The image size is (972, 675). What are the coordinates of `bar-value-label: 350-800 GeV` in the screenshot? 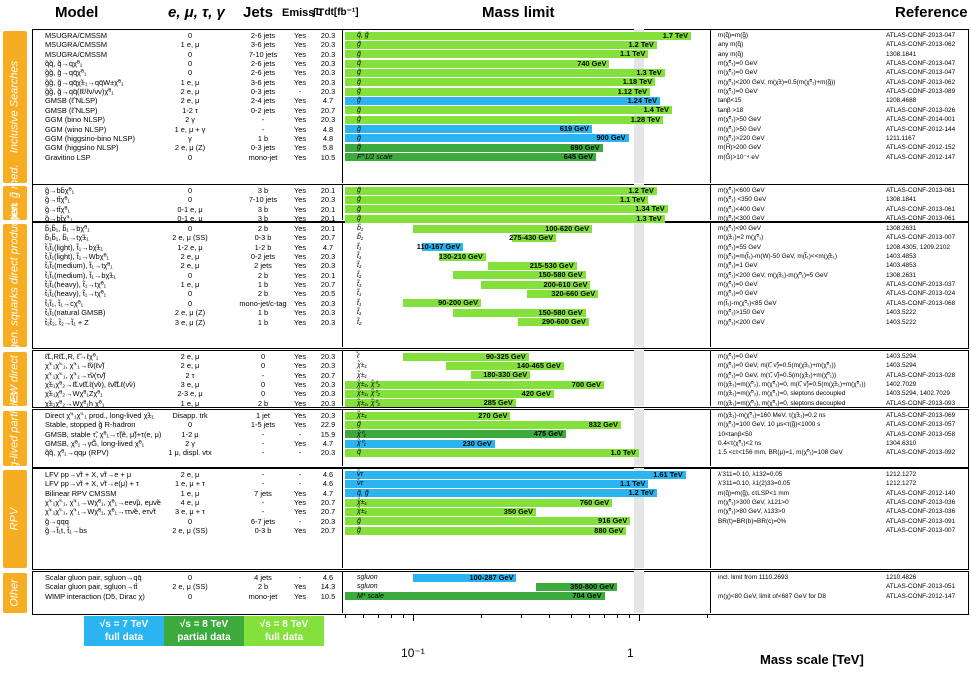 It's located at (592, 586).